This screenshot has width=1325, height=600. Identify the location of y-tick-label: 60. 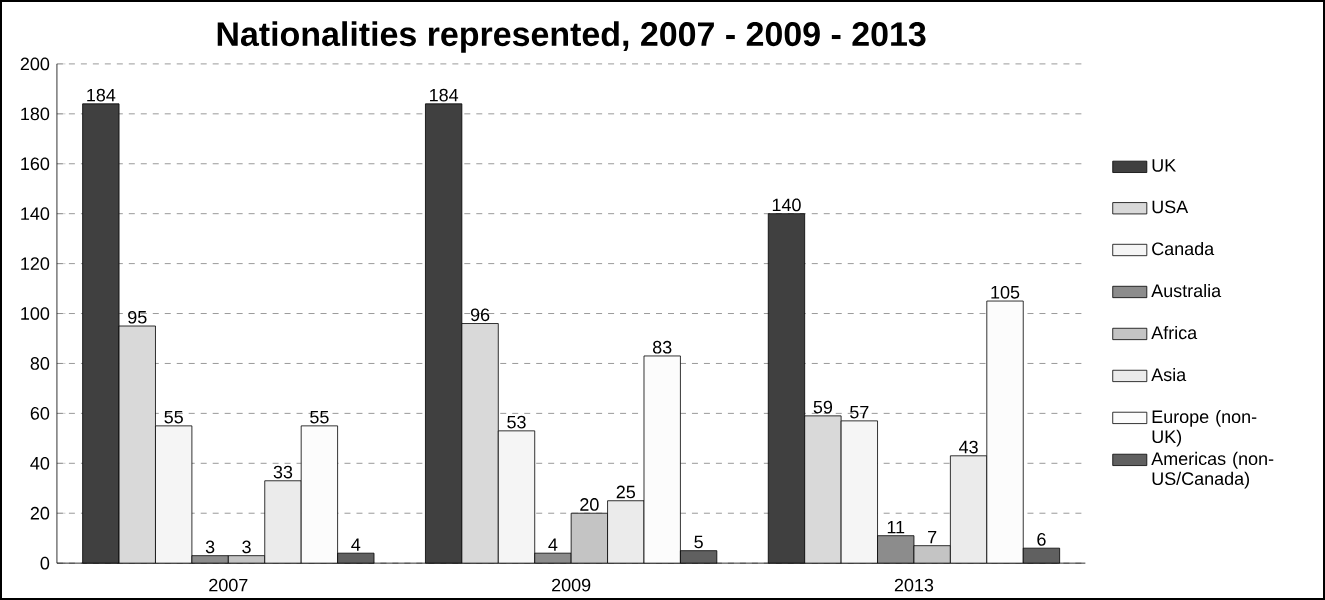
(40, 413).